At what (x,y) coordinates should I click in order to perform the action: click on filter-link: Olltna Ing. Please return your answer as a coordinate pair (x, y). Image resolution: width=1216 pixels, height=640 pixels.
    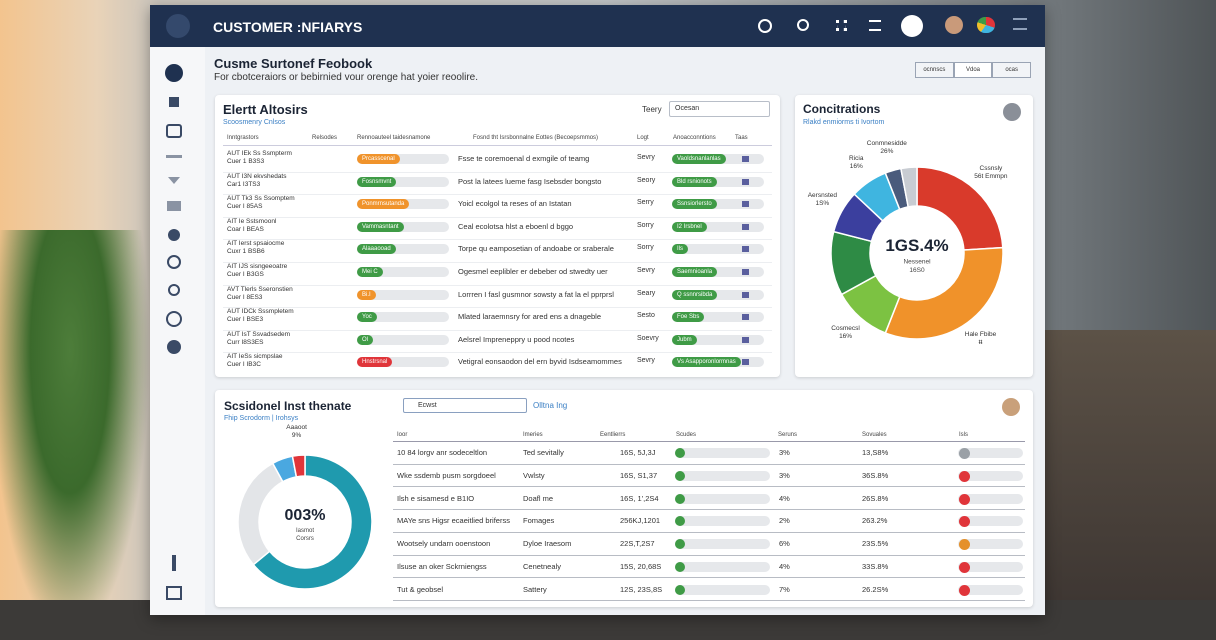
    Looking at the image, I should click on (550, 405).